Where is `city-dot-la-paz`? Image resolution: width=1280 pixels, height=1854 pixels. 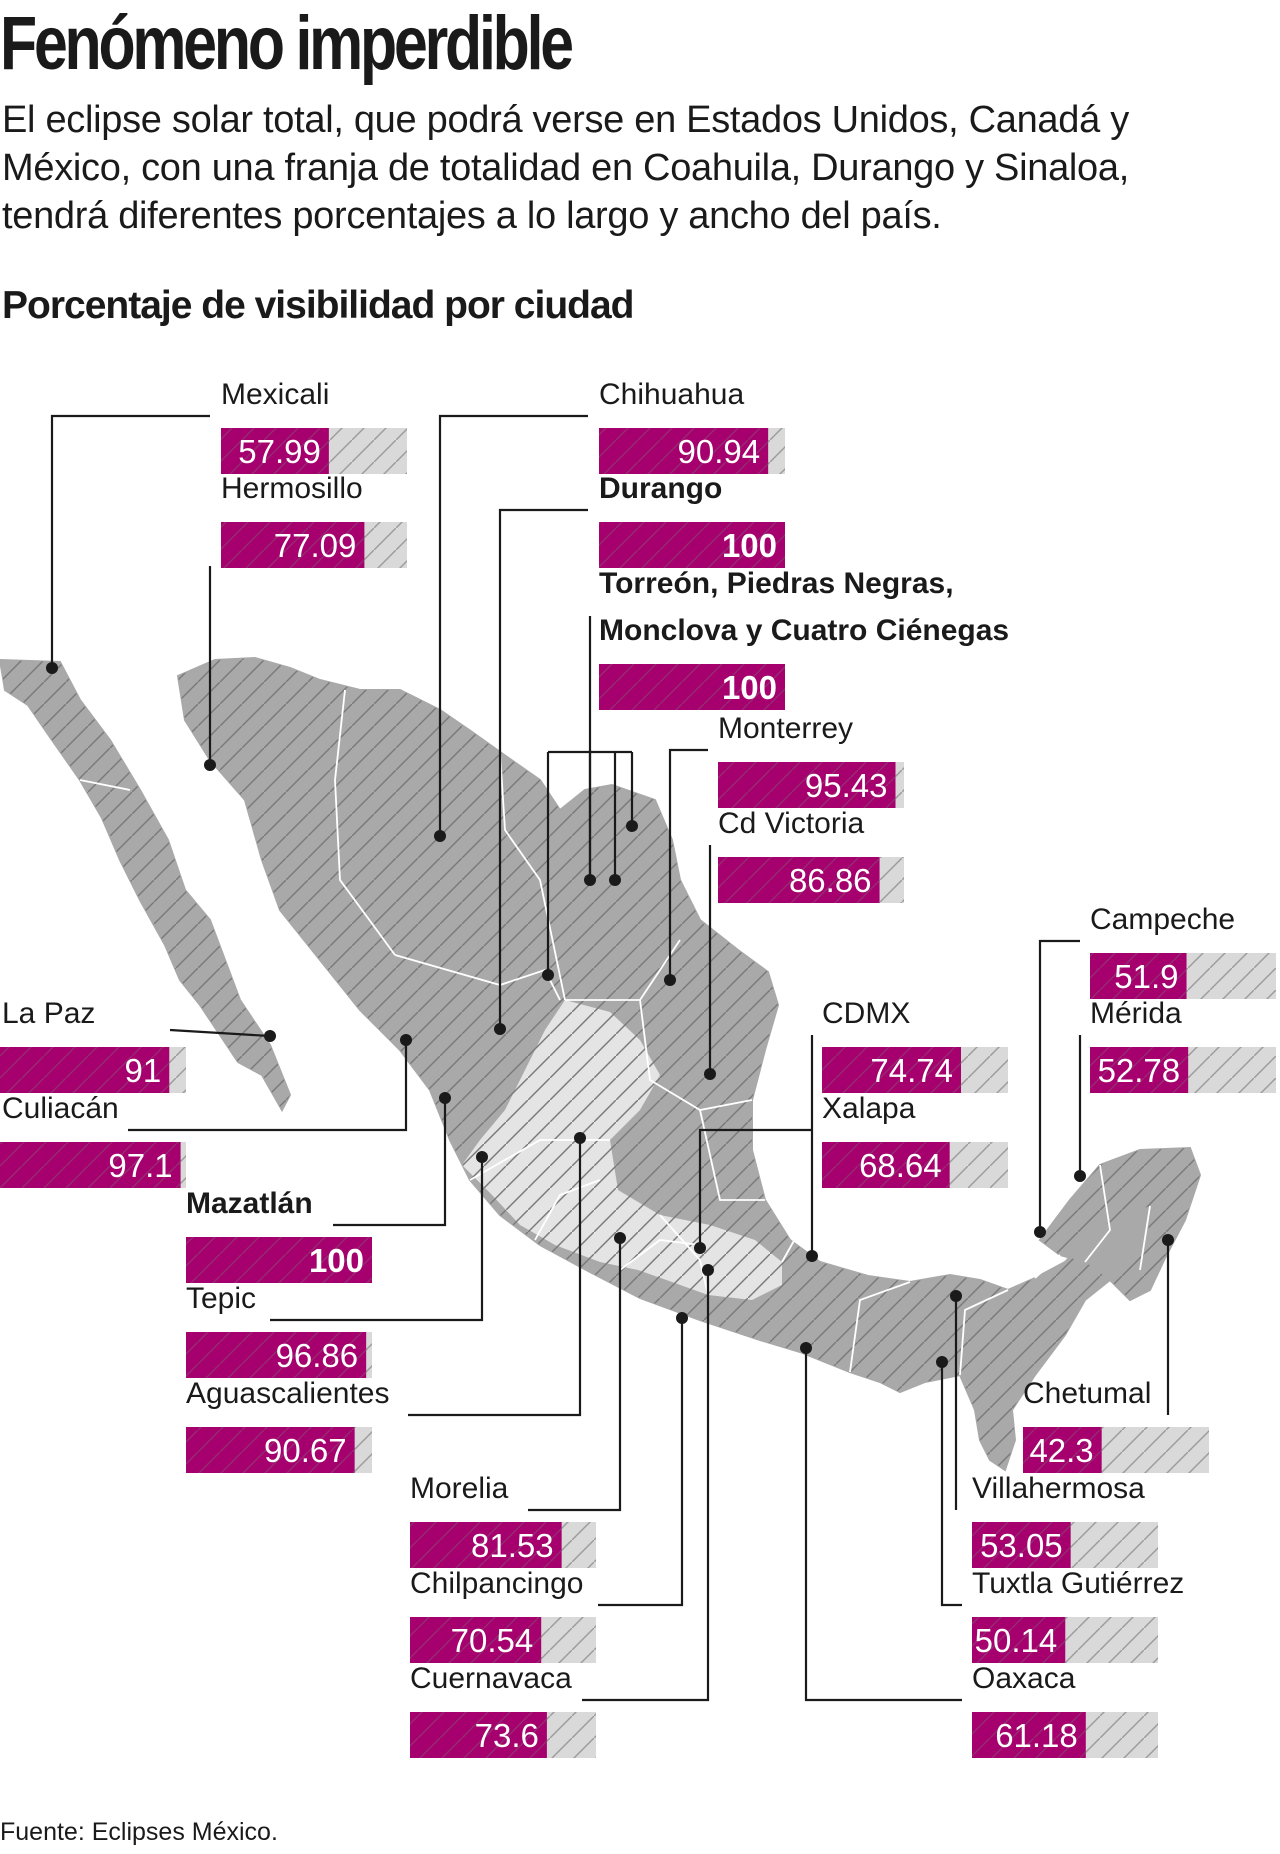 city-dot-la-paz is located at coordinates (270, 1036).